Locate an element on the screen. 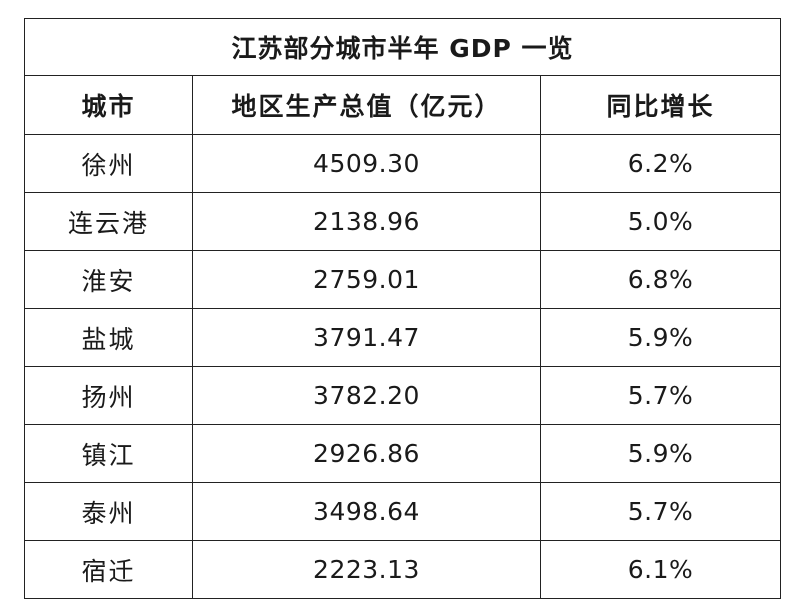  table-row: 镇江 2926.86 5.9% is located at coordinates (403, 453).